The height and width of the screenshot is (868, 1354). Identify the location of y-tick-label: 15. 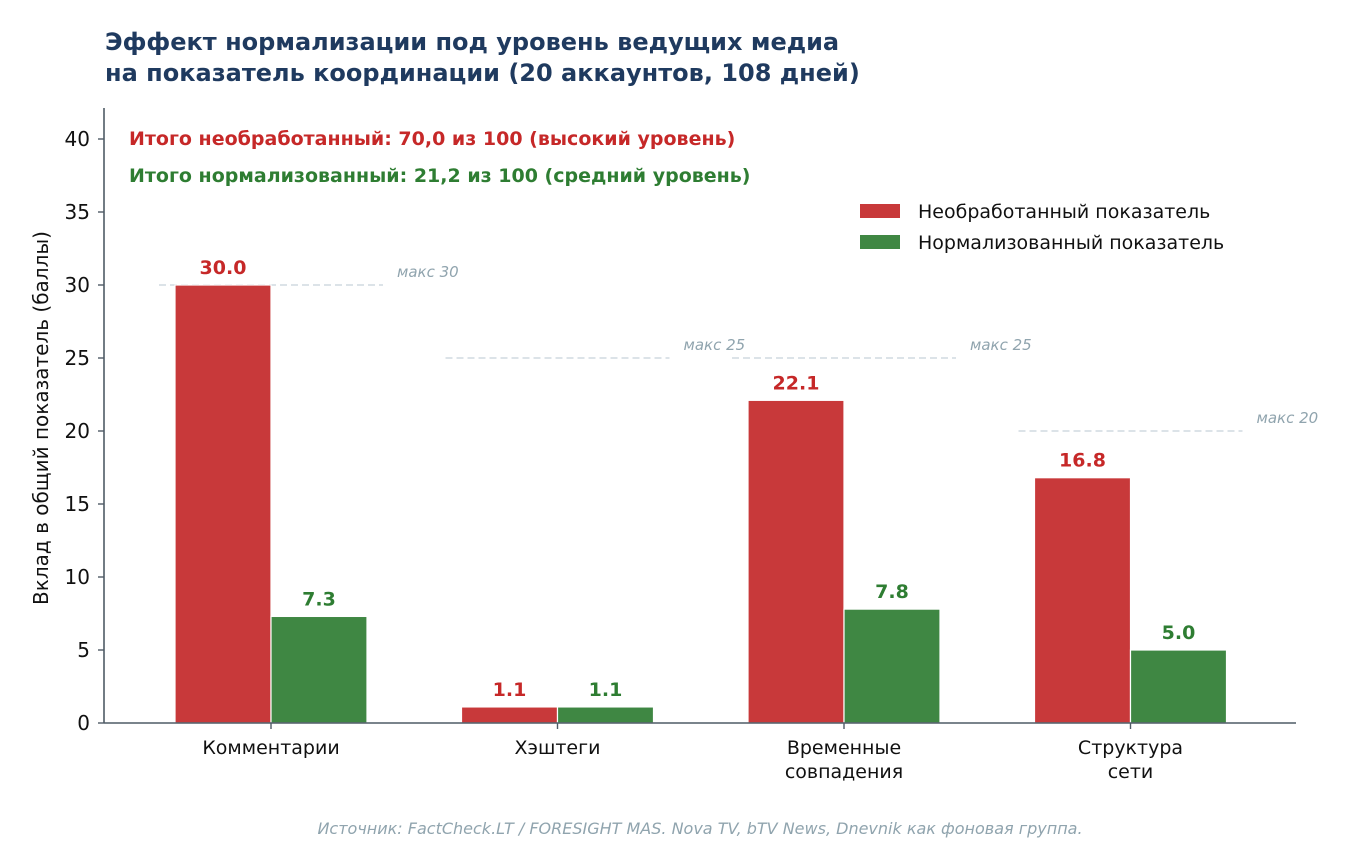
(77, 504).